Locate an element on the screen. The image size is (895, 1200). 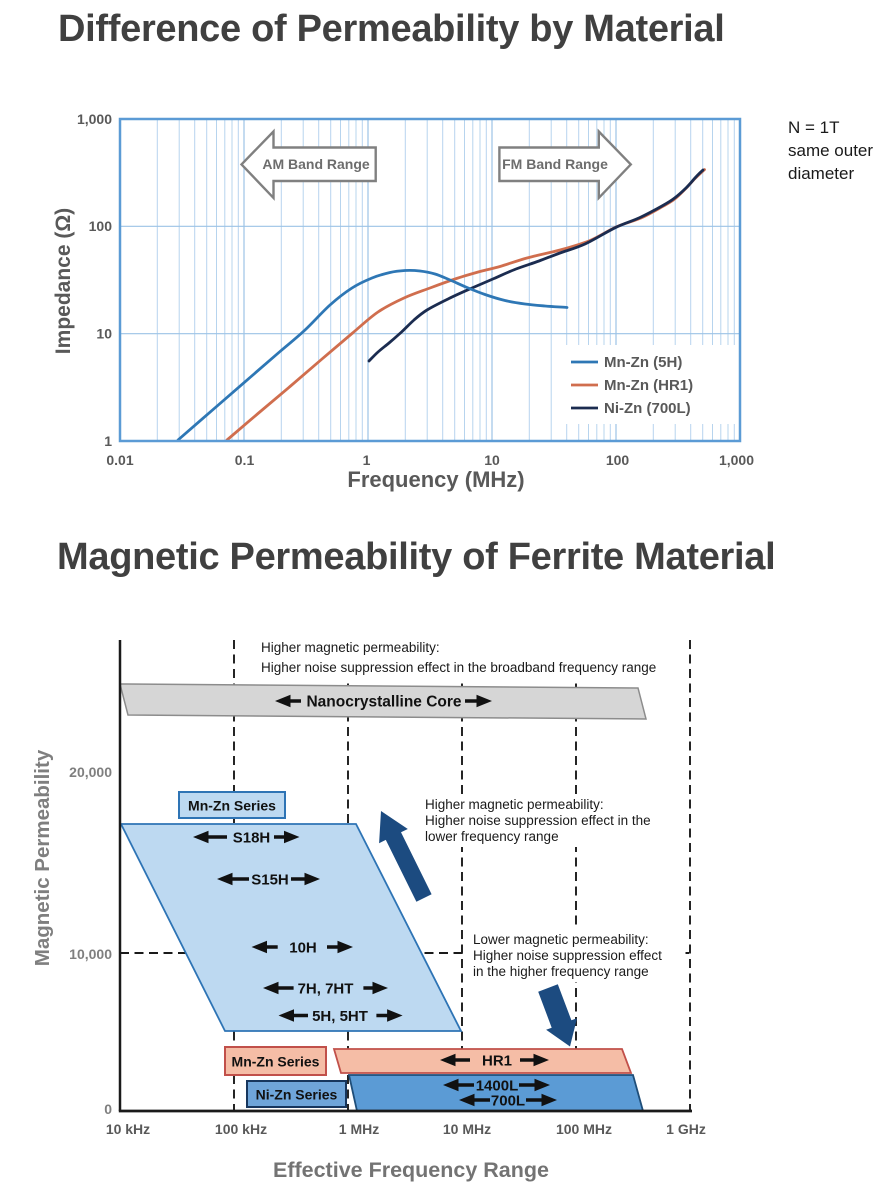
svg-text: Frequency (MHz) is located at coordinates (435, 479).